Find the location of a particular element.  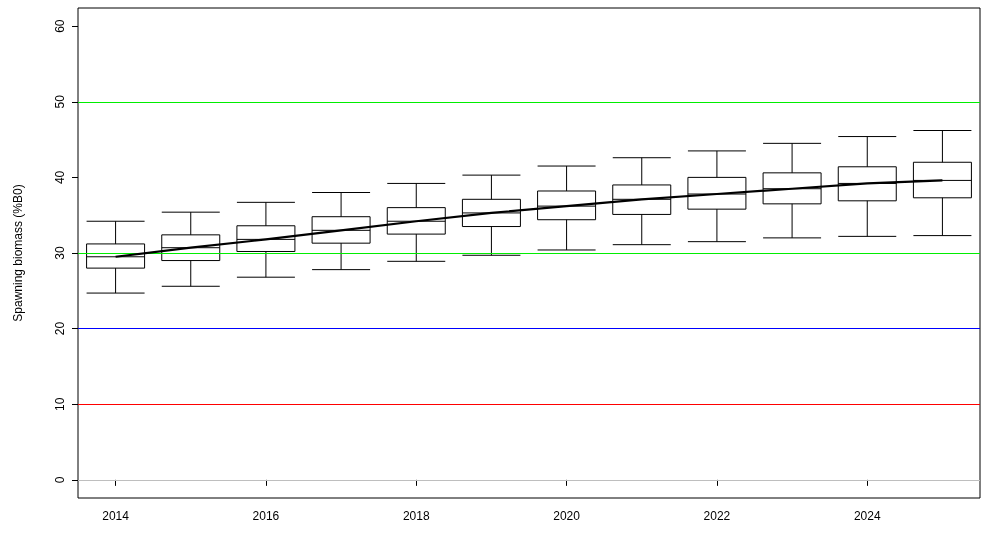

y-tick-label: 30 is located at coordinates (60, 253).